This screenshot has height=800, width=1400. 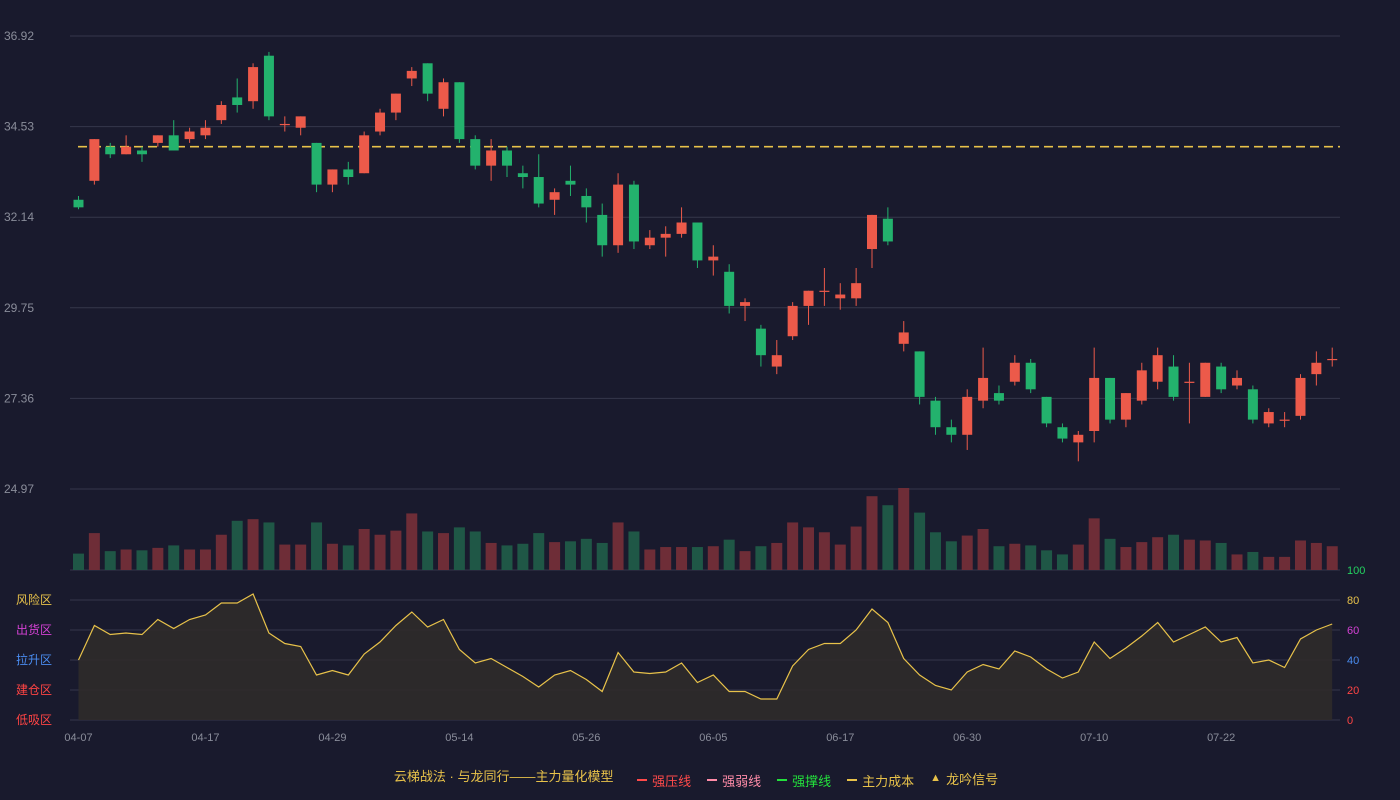 I want to click on osc-tick-label: 60, so click(x=1353, y=631).